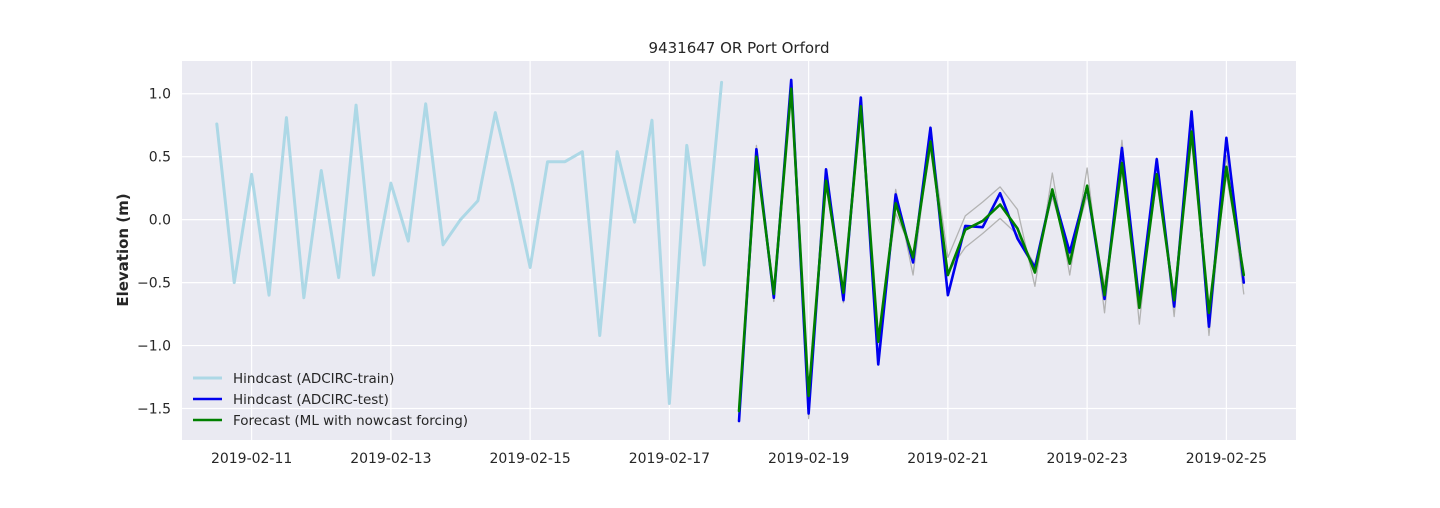 The height and width of the screenshot is (508, 1440). I want to click on y-tick-label: −0.5, so click(154, 284).